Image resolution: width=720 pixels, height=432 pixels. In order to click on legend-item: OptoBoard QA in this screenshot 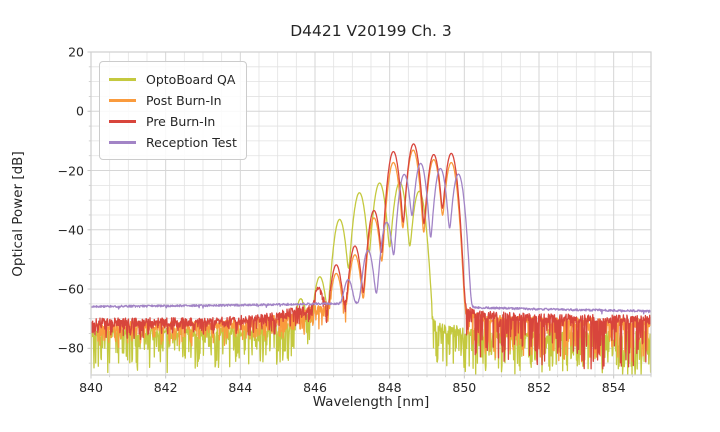, I will do `click(172, 79)`.